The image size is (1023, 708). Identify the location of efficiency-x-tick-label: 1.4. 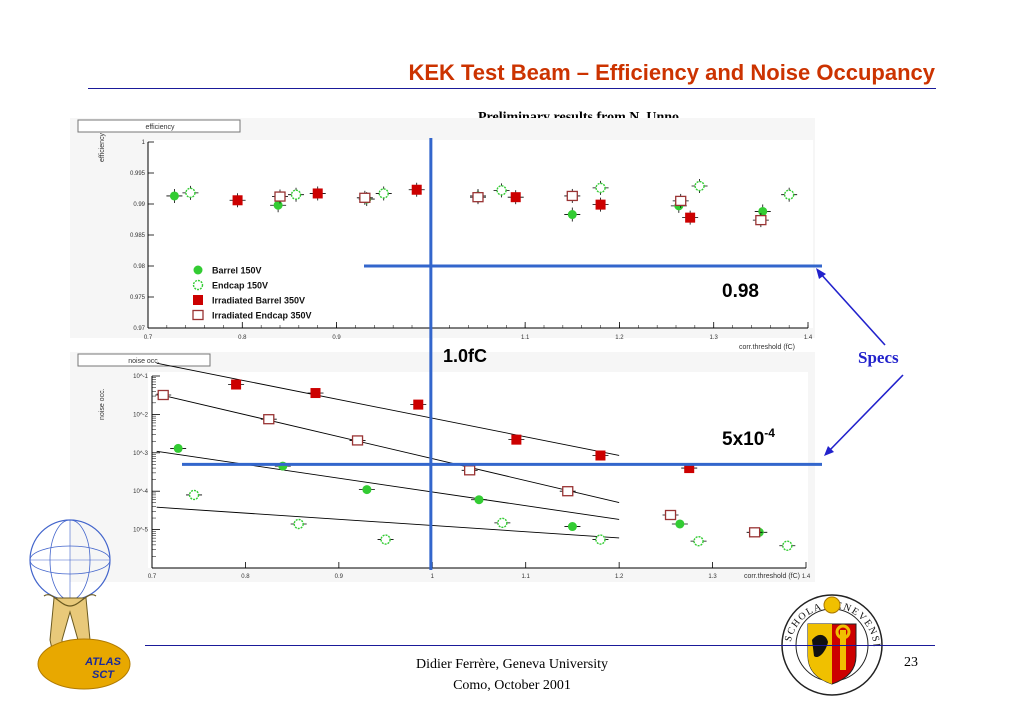
(808, 338).